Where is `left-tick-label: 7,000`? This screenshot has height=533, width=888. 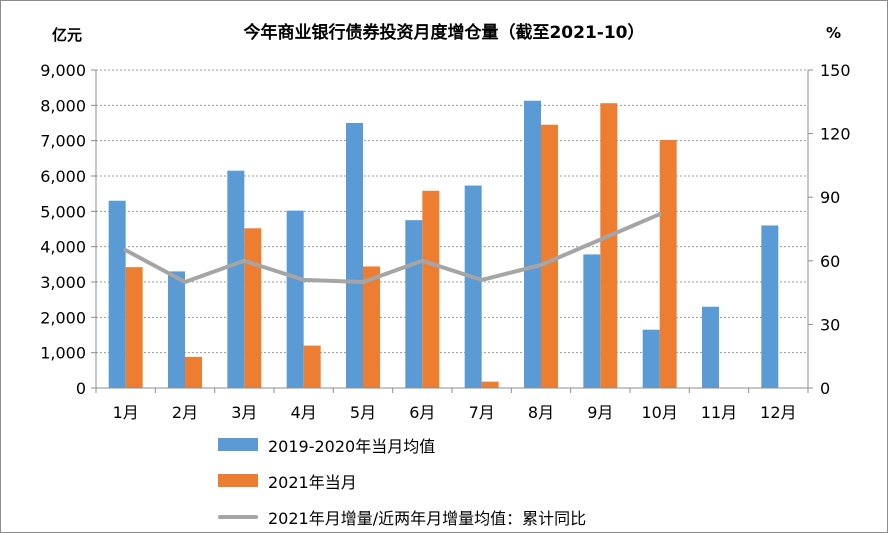 left-tick-label: 7,000 is located at coordinates (63, 141).